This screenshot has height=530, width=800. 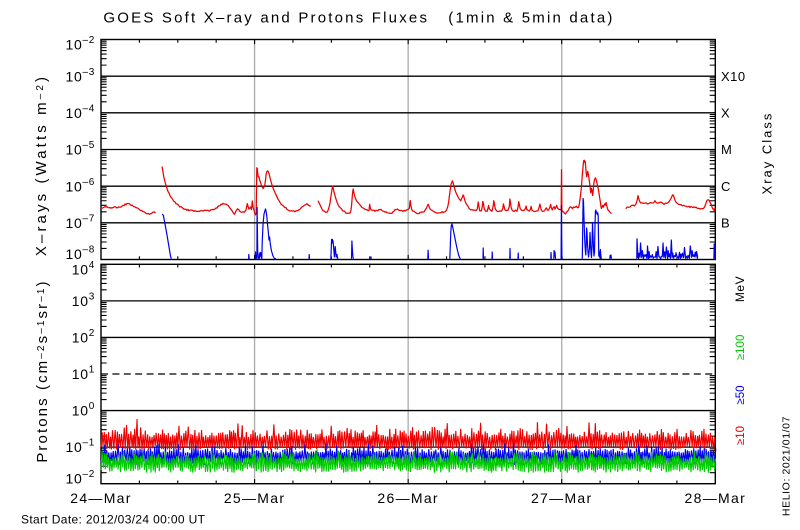 I want to click on svg-text: X–rays (Watts m–2), so click(x=41, y=165).